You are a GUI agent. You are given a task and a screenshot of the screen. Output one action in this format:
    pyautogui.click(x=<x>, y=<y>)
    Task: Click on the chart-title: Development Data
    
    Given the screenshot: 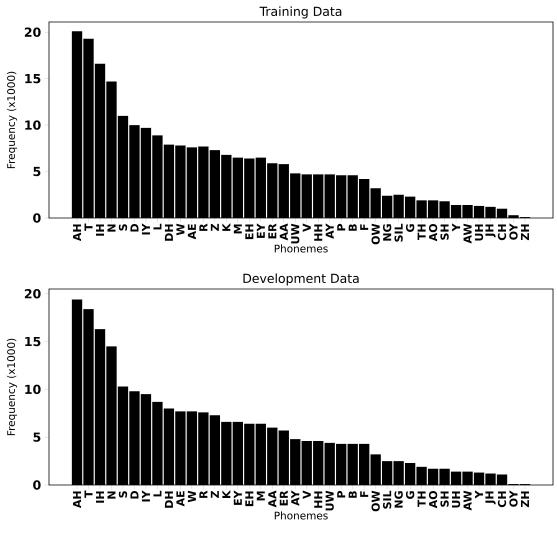 What is the action you would take?
    pyautogui.click(x=301, y=279)
    